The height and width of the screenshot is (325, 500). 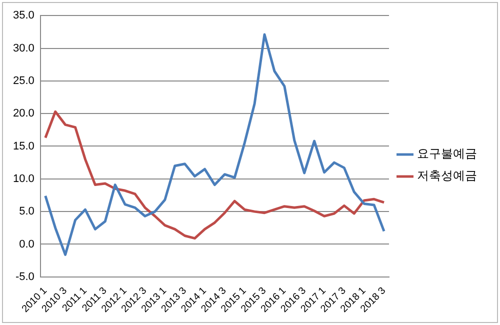 I want to click on y-tick-label: 35.0, so click(x=23, y=16).